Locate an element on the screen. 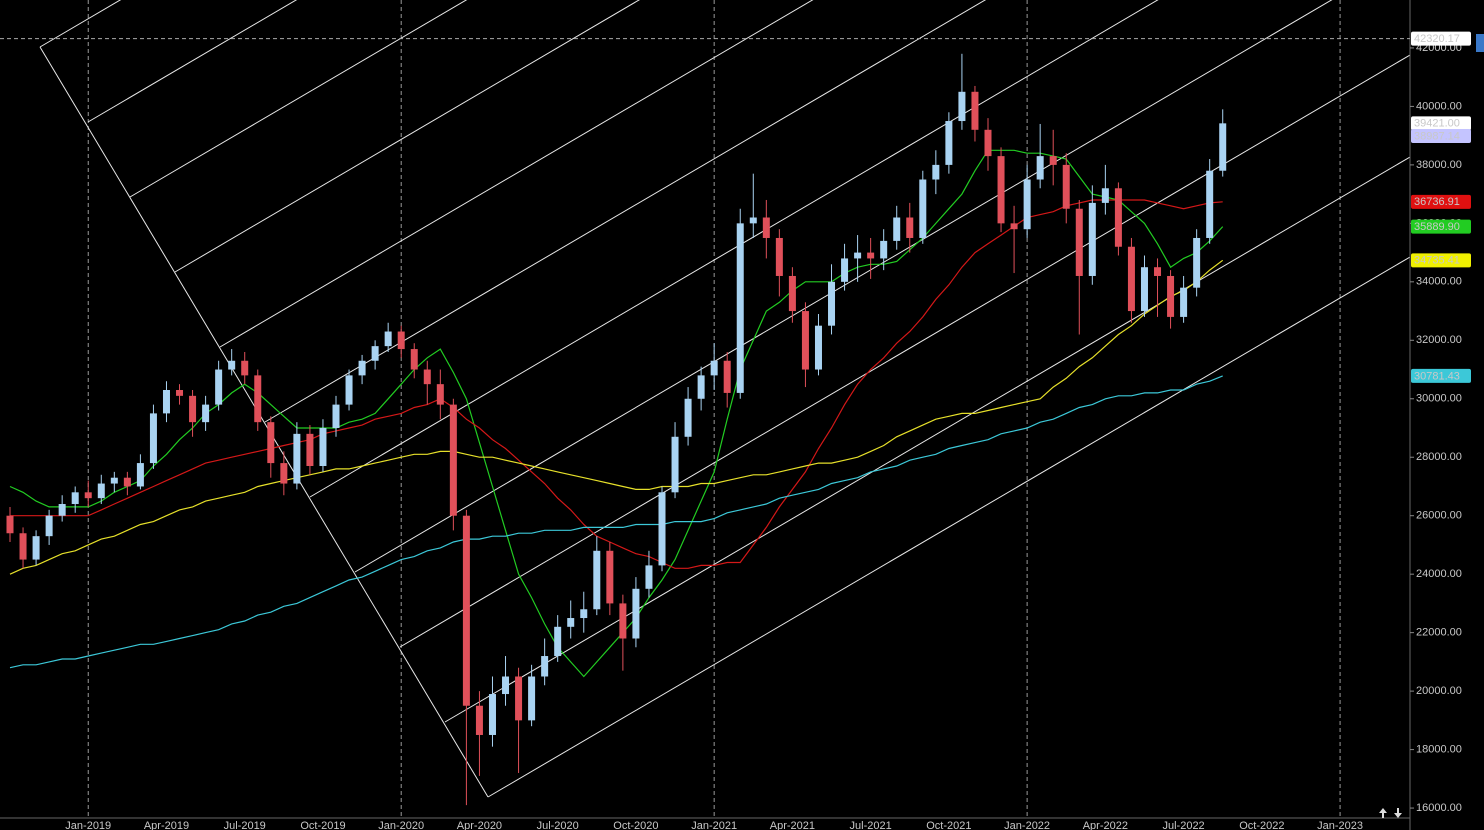 The height and width of the screenshot is (830, 1484). y-tick-label: 38000.00 is located at coordinates (1439, 165).